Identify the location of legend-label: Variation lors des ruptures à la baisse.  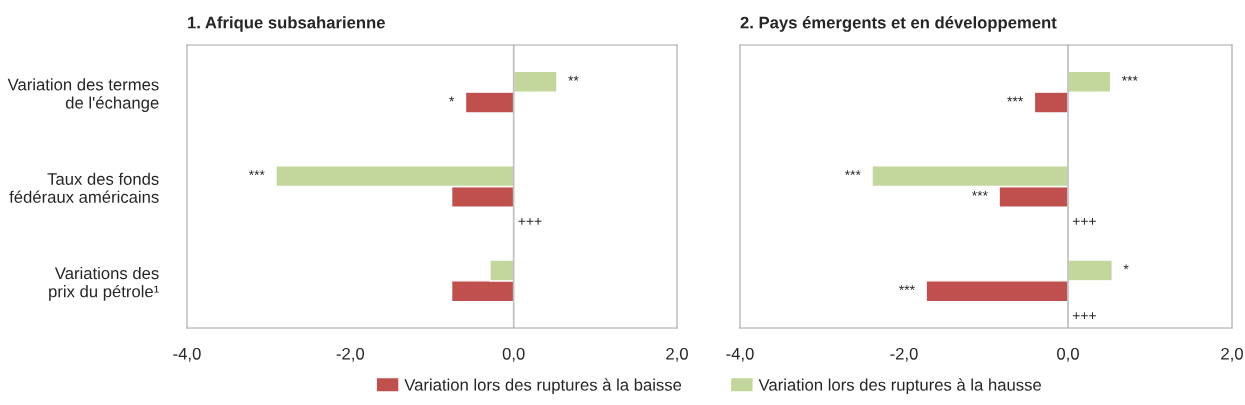
(543, 386).